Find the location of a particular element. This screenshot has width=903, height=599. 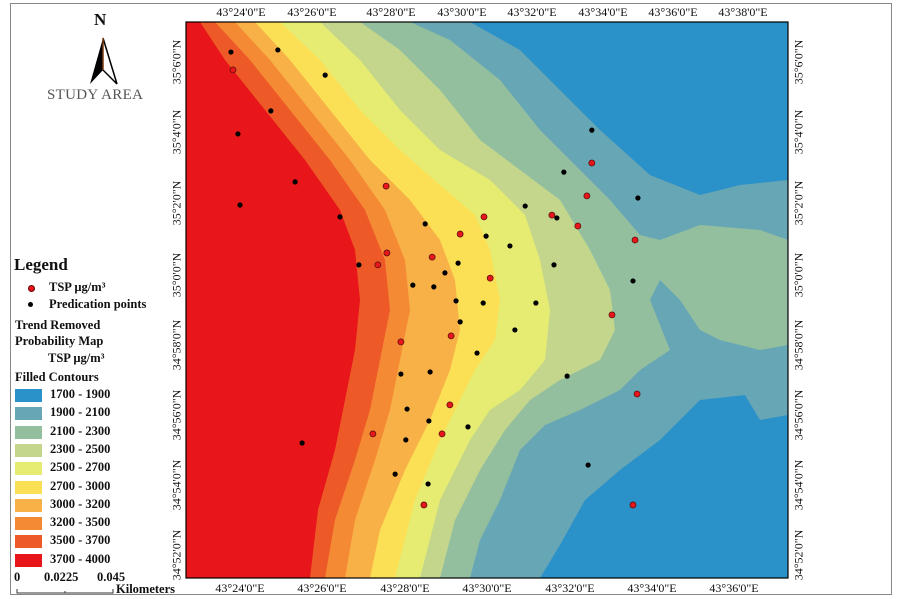

left-axis-label: 34°52'0"N is located at coordinates (176, 555).